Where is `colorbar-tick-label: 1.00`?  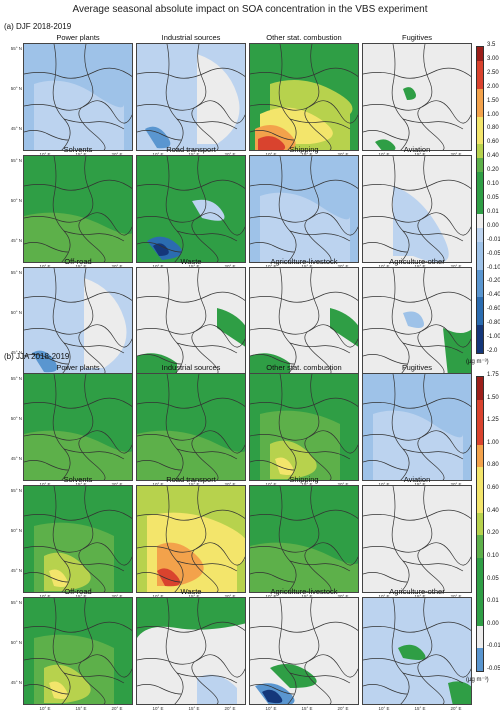 colorbar-tick-label: 1.00 is located at coordinates (493, 442).